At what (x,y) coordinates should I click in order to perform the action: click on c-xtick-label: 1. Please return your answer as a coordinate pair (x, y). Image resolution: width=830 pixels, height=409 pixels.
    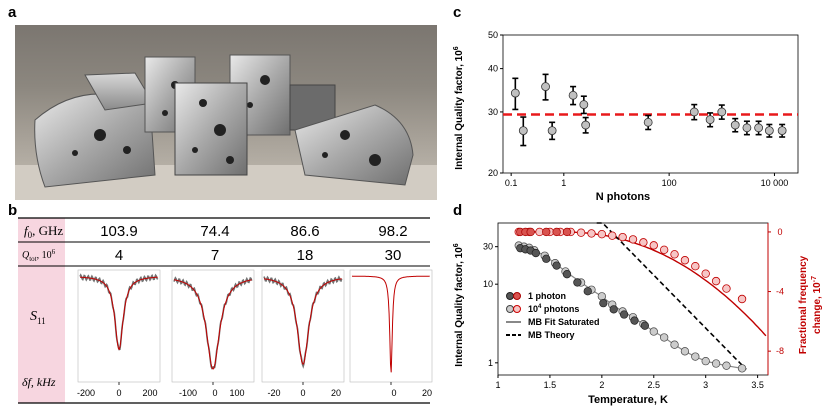
    Looking at the image, I should click on (563, 183).